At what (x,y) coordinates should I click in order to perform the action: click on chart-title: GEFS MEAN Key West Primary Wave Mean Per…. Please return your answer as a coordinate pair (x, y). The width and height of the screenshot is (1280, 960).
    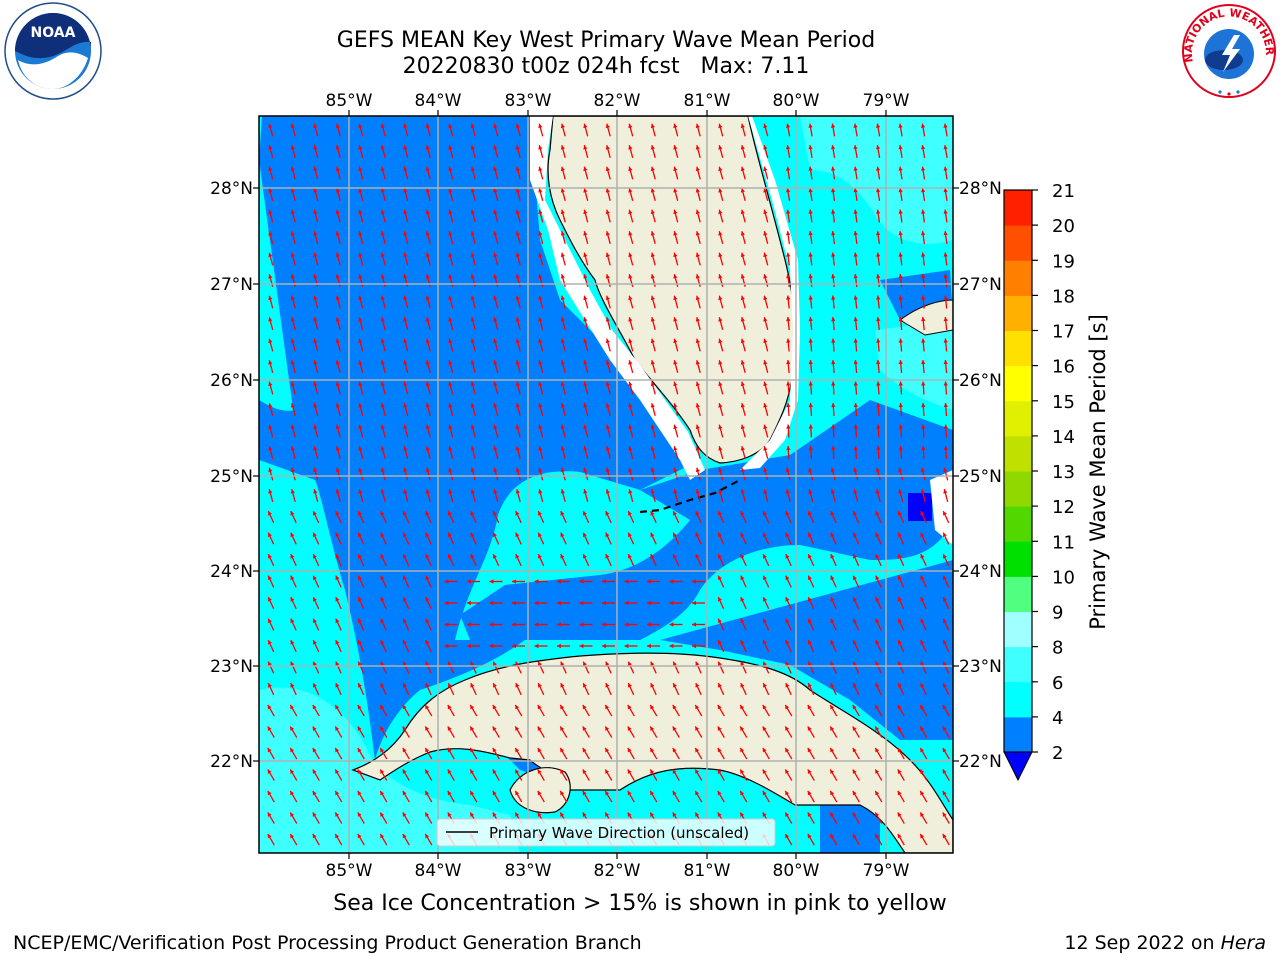
    Looking at the image, I should click on (606, 40).